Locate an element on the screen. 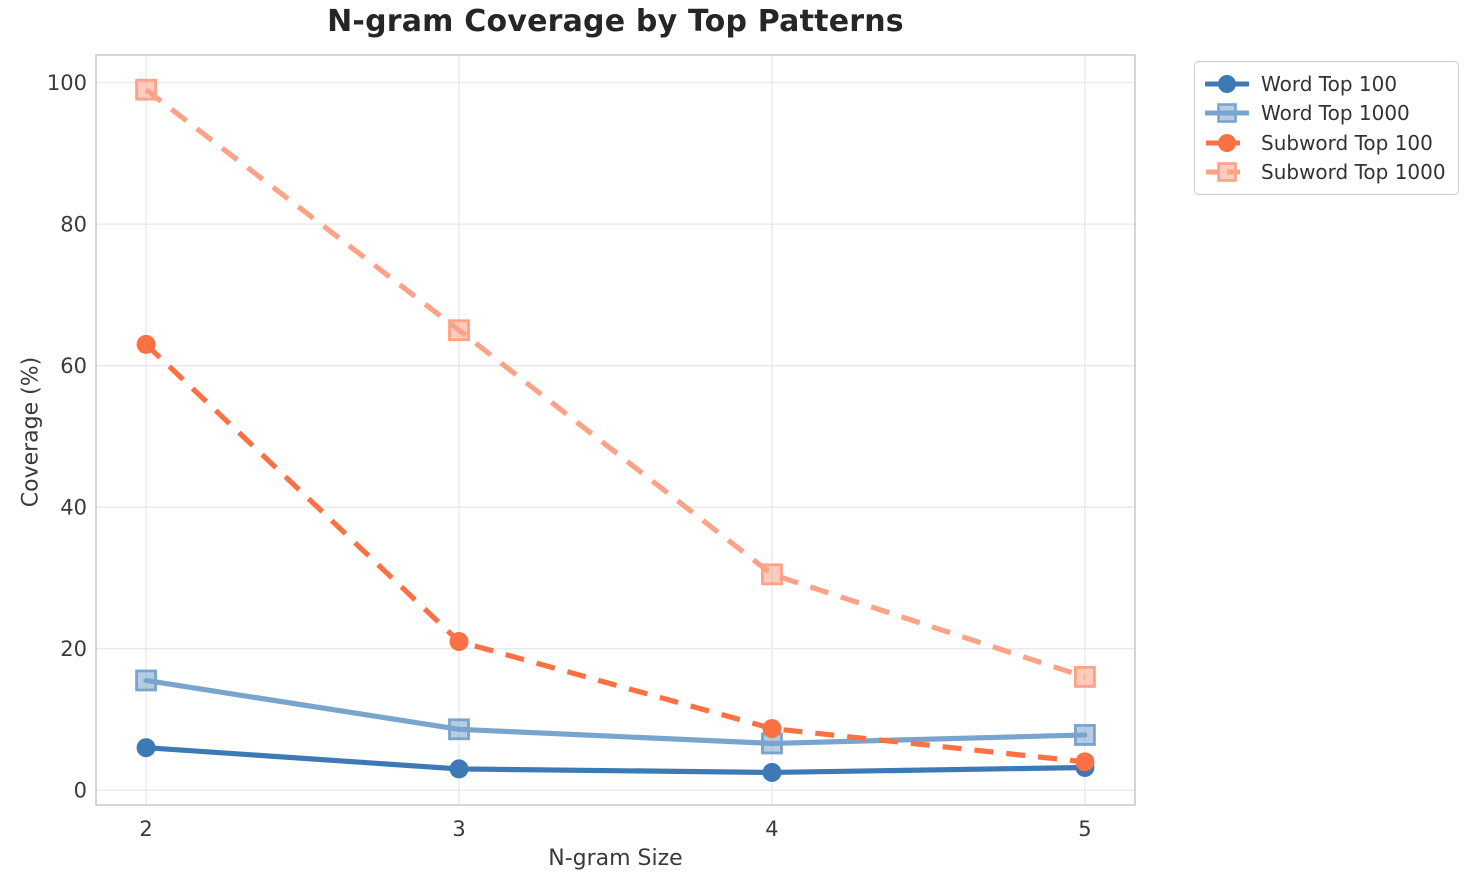 This screenshot has width=1478, height=885. y-axis-label: Coverage (%) is located at coordinates (31, 432).